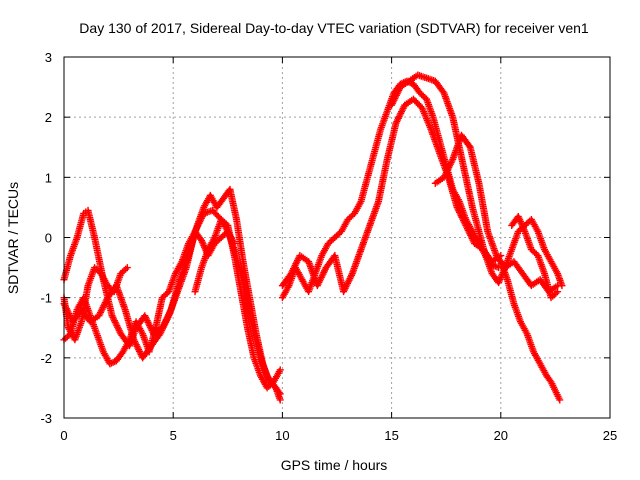 The height and width of the screenshot is (480, 640). Describe the element at coordinates (46, 418) in the screenshot. I see `y-tick-label: -3` at that location.